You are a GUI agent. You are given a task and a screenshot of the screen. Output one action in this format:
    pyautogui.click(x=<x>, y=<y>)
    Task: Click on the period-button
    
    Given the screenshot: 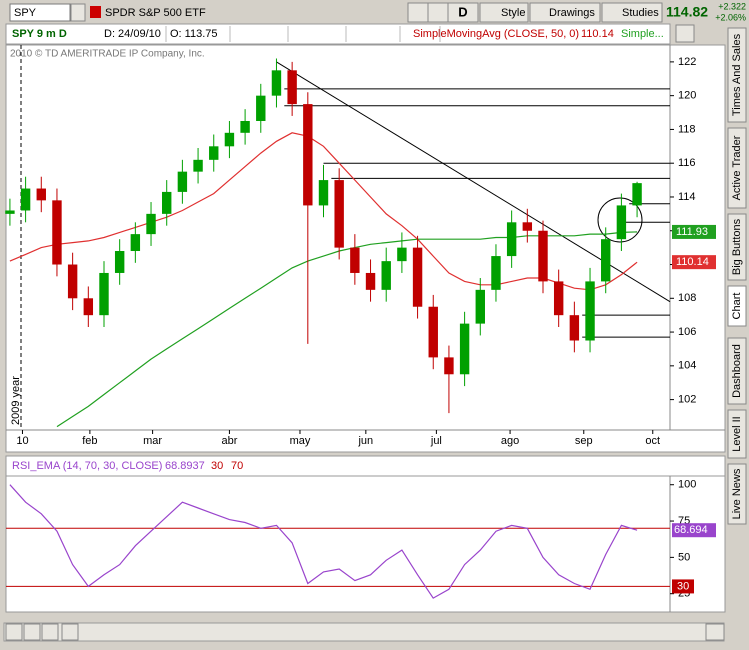 What is the action you would take?
    pyautogui.click(x=463, y=12)
    